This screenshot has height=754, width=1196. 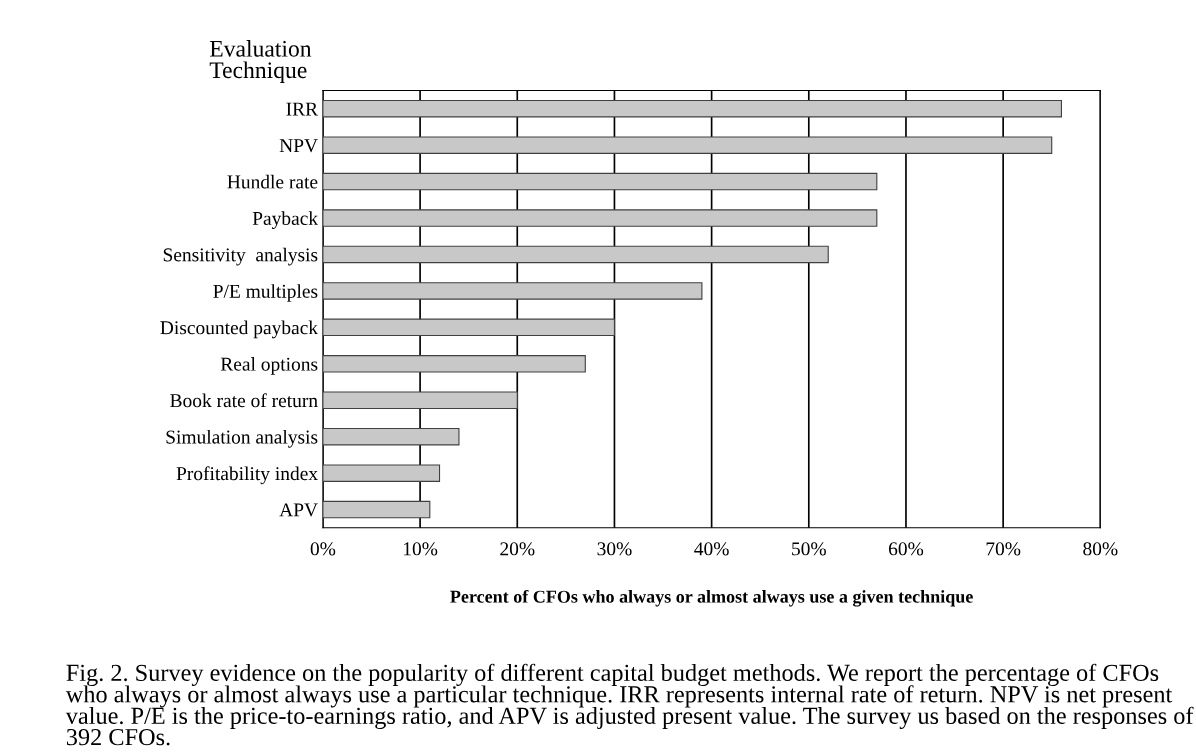 I want to click on y-tick-label: Book rate of return, so click(x=244, y=400).